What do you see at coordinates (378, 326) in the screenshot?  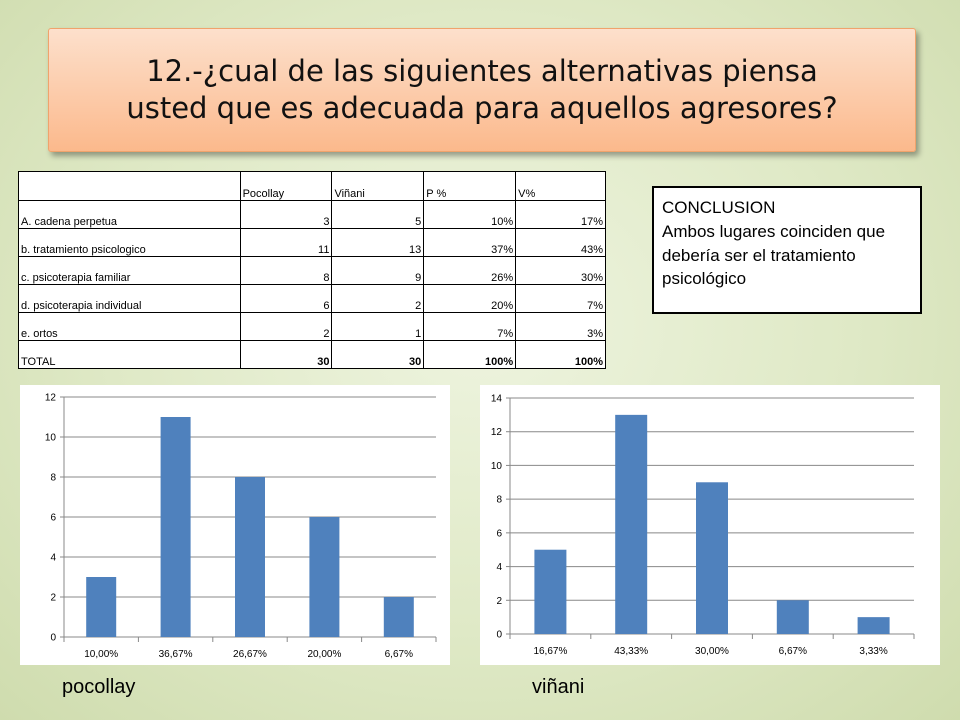 I see `table-cell: 1` at bounding box center [378, 326].